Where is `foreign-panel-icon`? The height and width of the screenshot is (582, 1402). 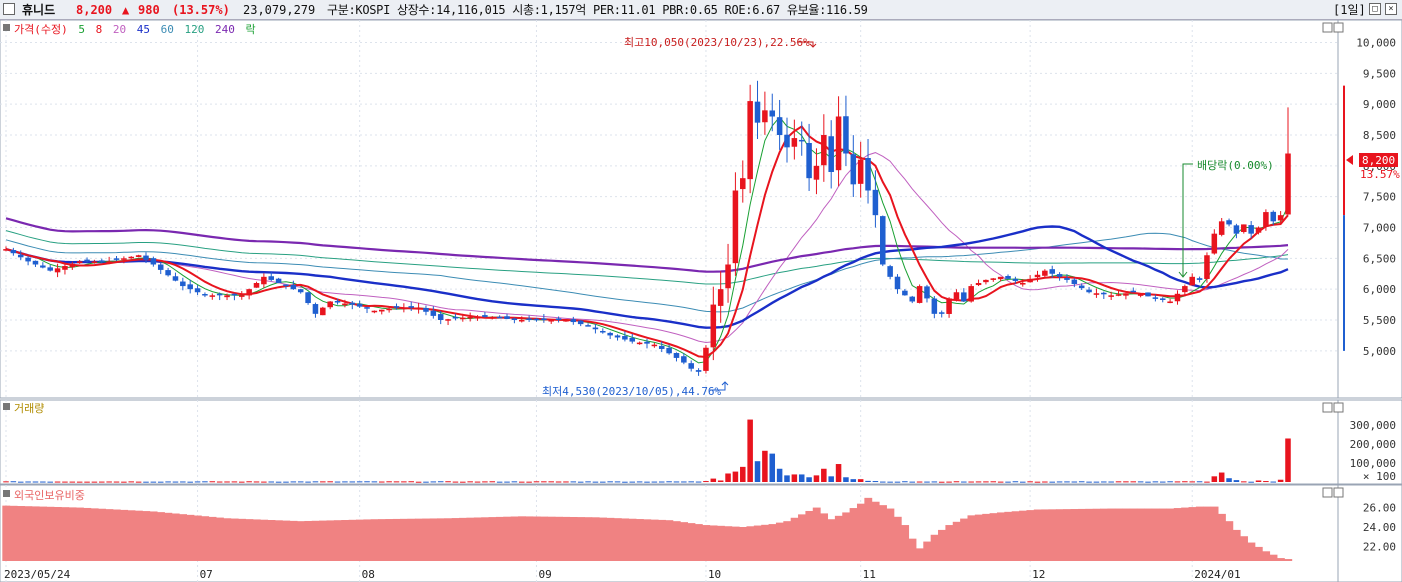
foreign-panel-icon is located at coordinates (6, 493).